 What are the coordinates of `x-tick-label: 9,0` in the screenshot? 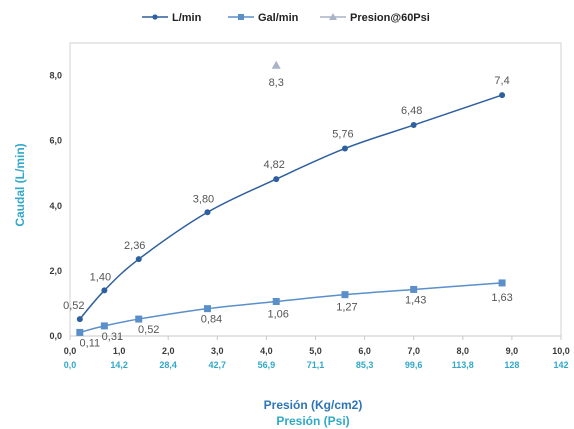 It's located at (512, 351).